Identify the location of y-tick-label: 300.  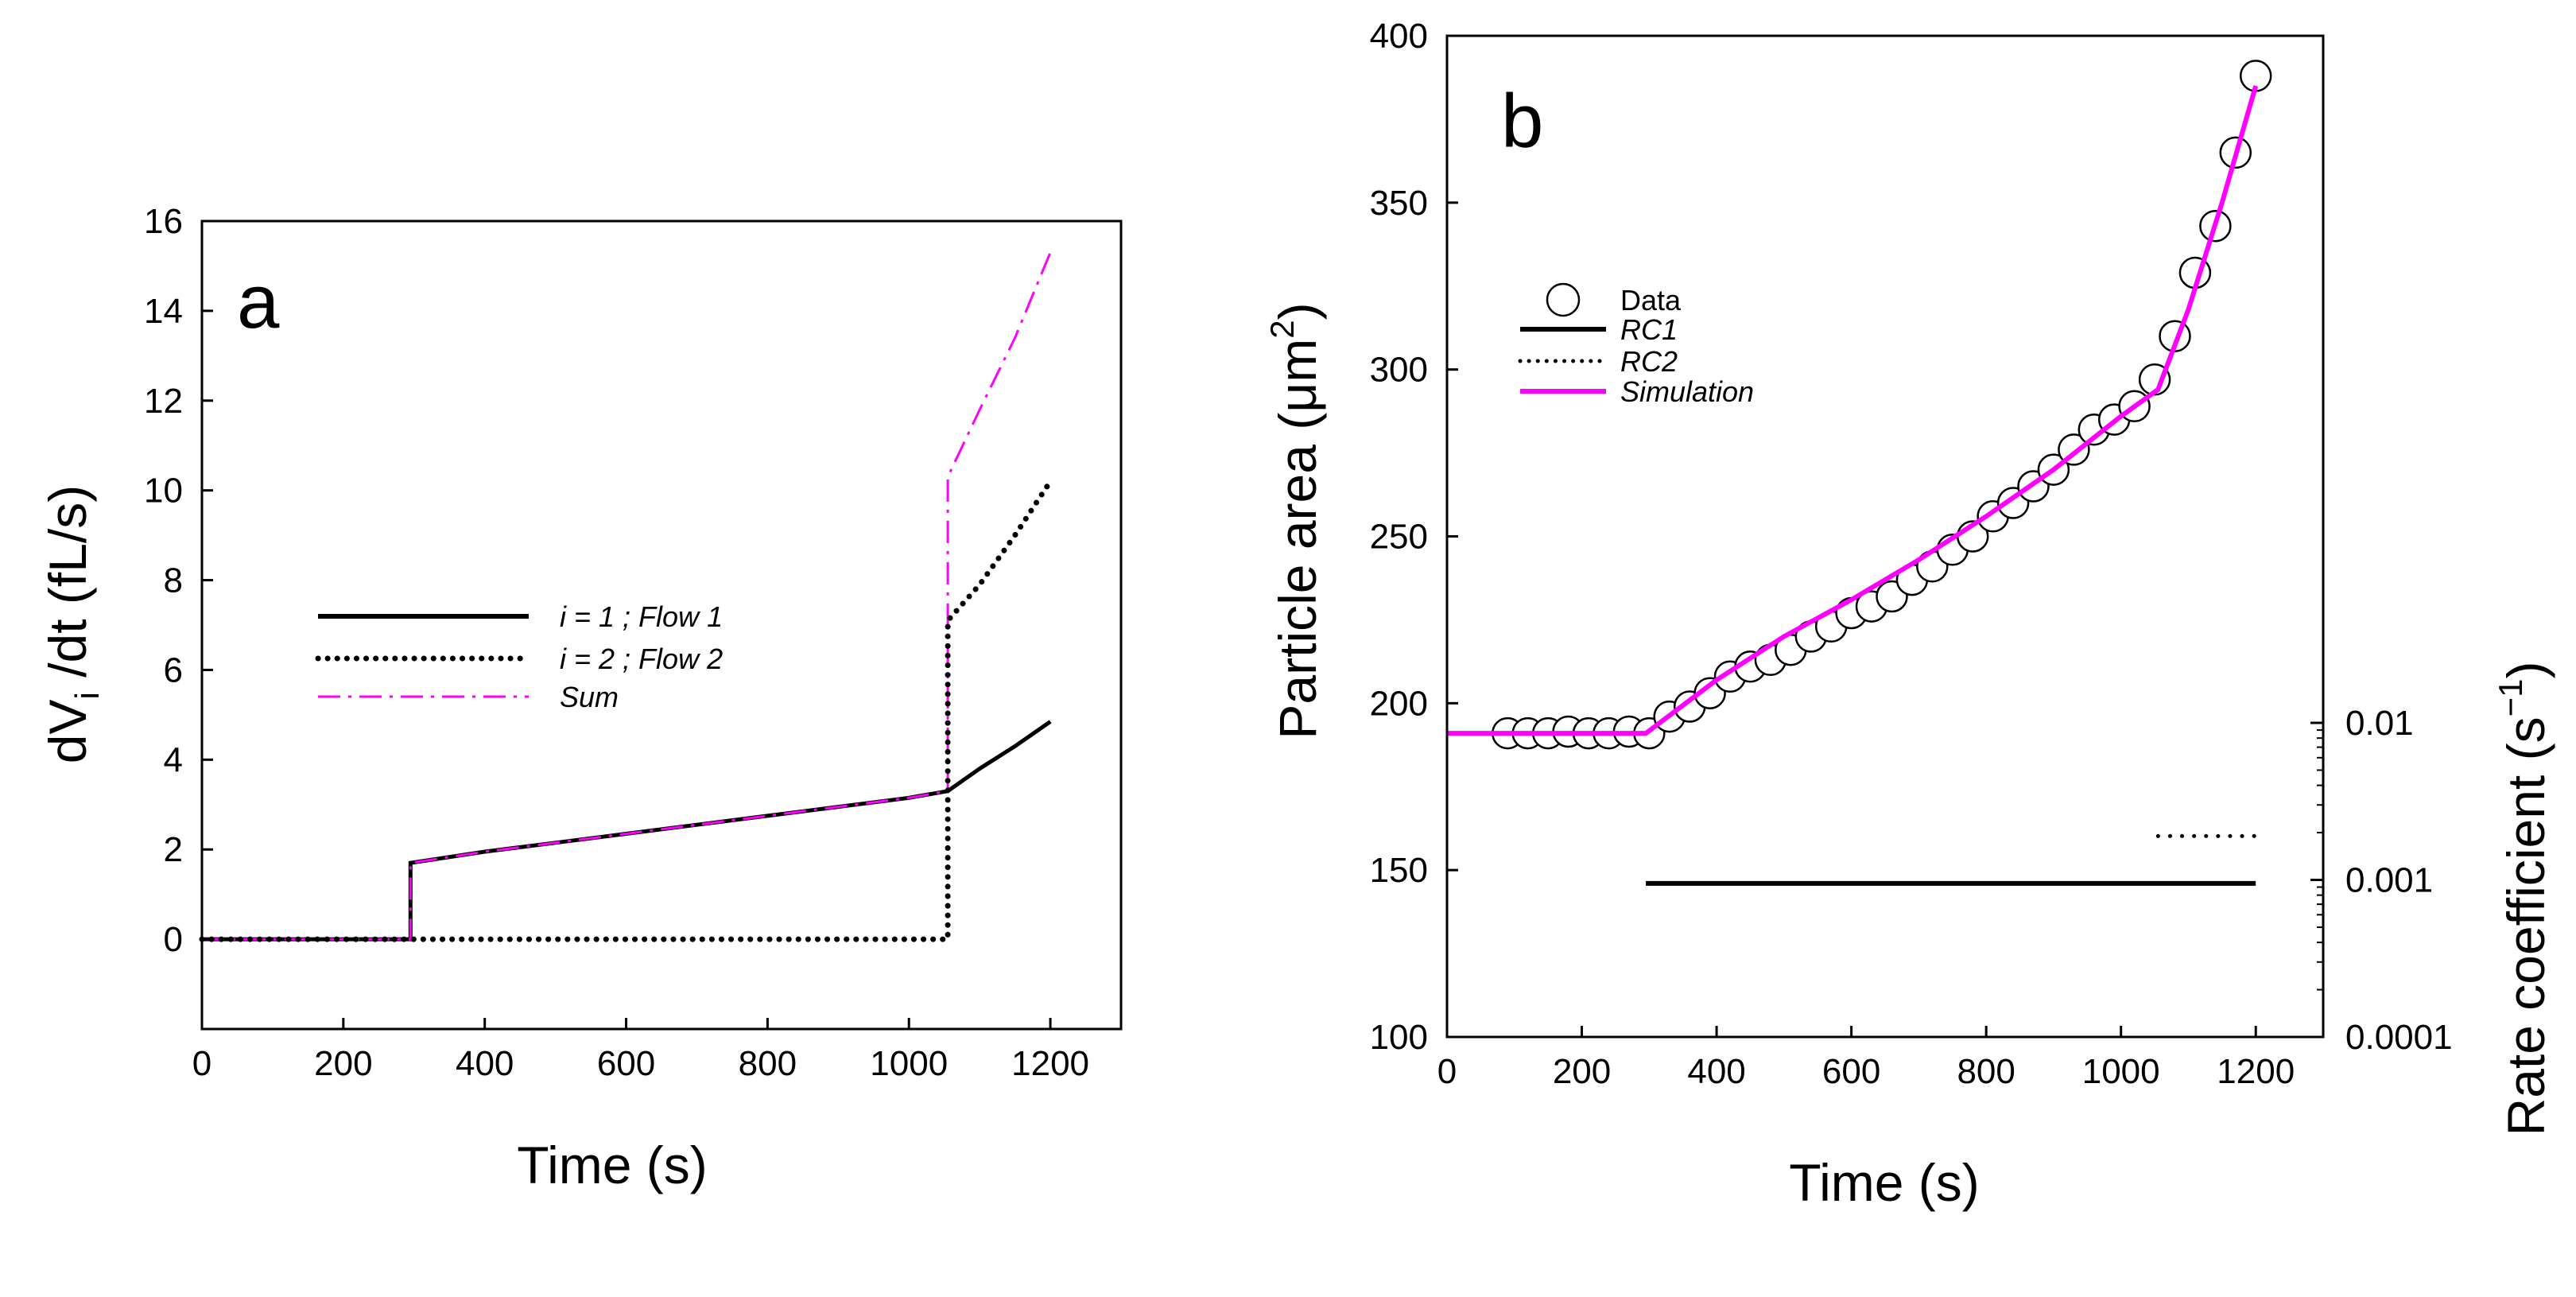
(1399, 370).